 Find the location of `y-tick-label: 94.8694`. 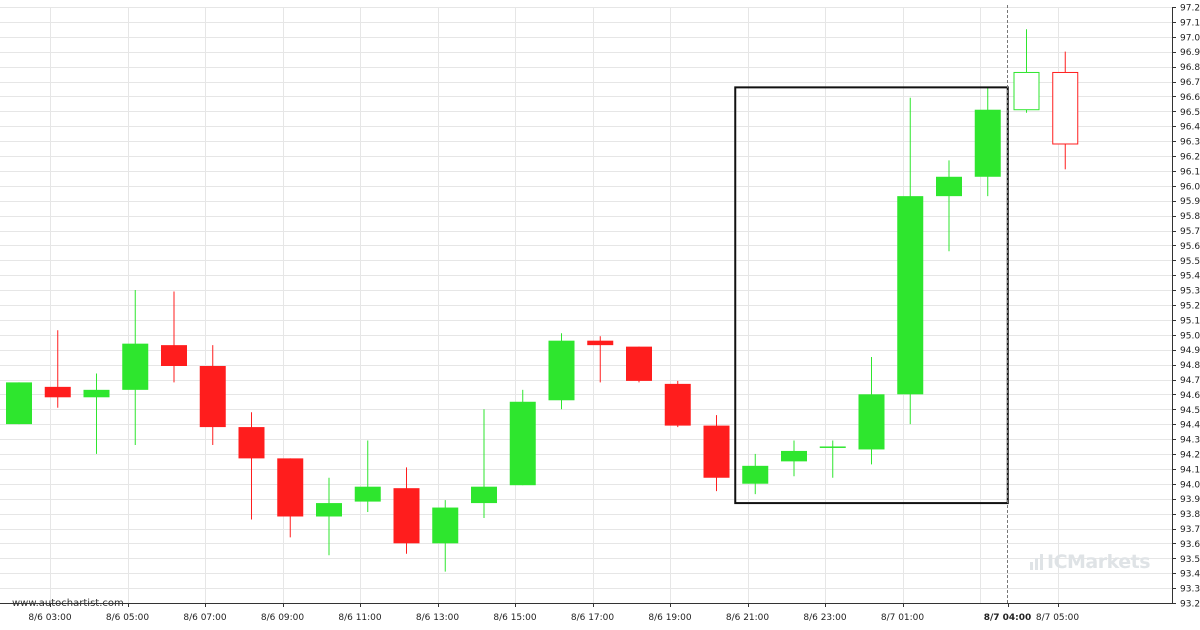

y-tick-label: 94.8694 is located at coordinates (1190, 366).